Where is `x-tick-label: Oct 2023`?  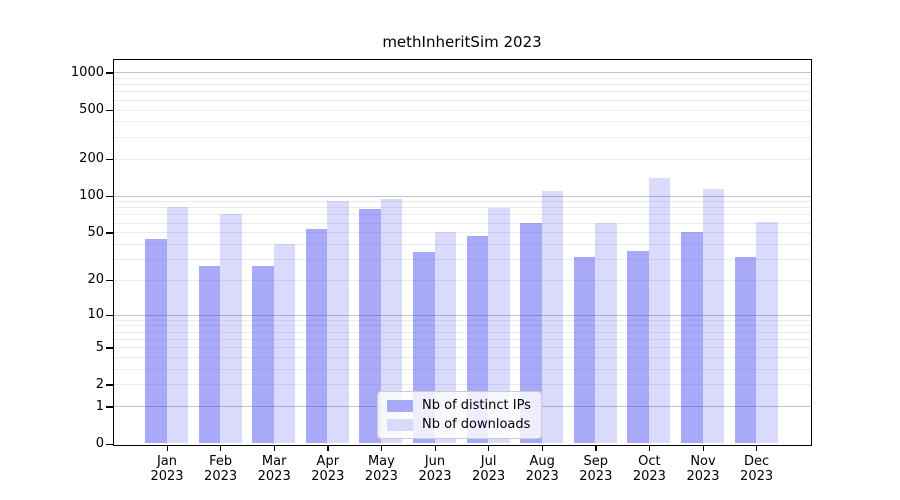
x-tick-label: Oct 2023 is located at coordinates (649, 469).